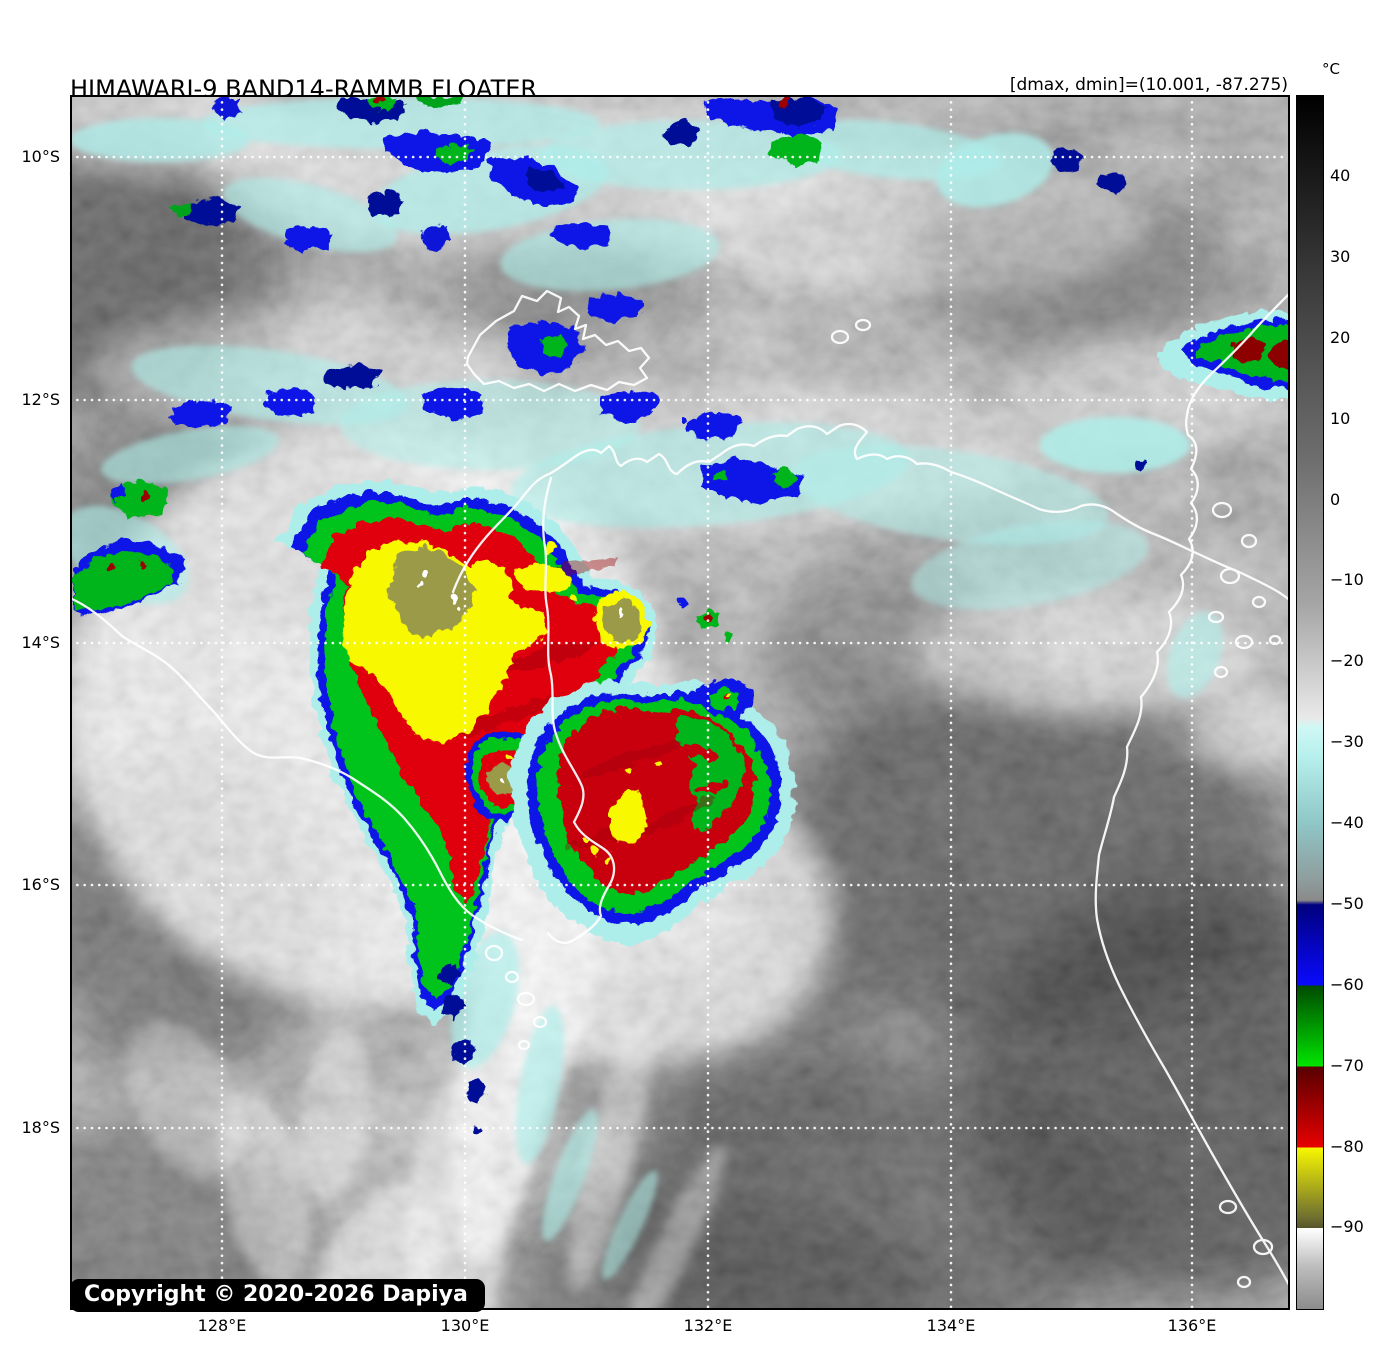 Image resolution: width=1388 pixels, height=1359 pixels. What do you see at coordinates (40, 156) in the screenshot?
I see `lat-tick-label: 10°S` at bounding box center [40, 156].